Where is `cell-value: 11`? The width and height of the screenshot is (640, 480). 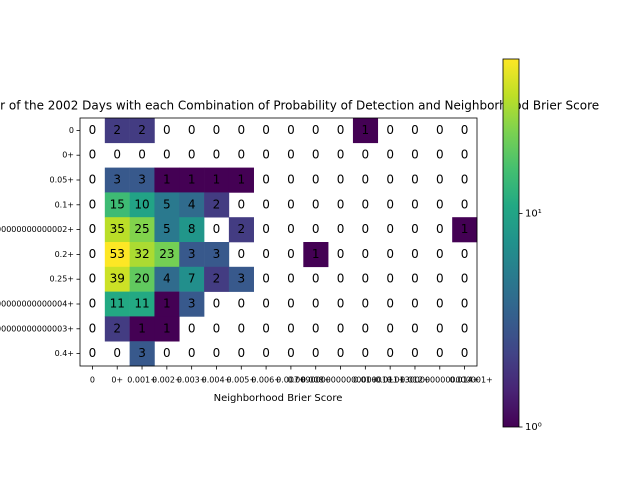 cell-value: 11 is located at coordinates (117, 304).